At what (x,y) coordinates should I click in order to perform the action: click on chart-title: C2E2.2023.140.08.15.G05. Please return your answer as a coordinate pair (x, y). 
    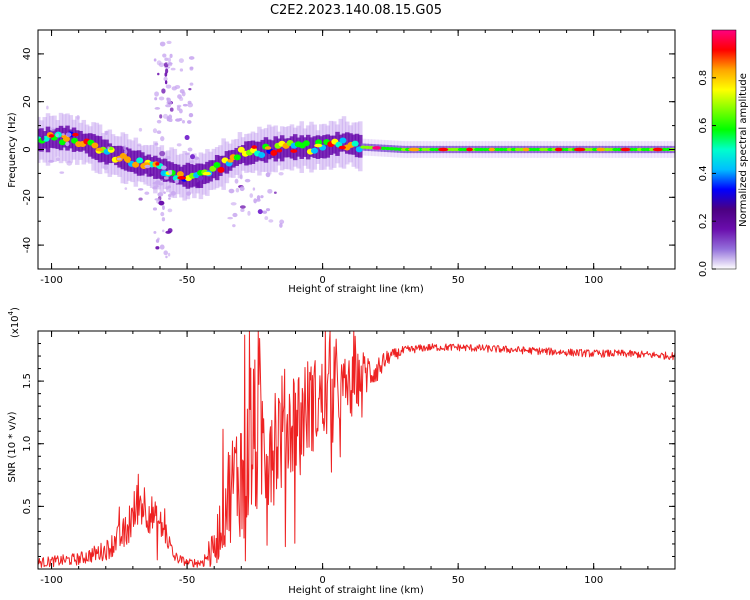
    Looking at the image, I should click on (356, 10).